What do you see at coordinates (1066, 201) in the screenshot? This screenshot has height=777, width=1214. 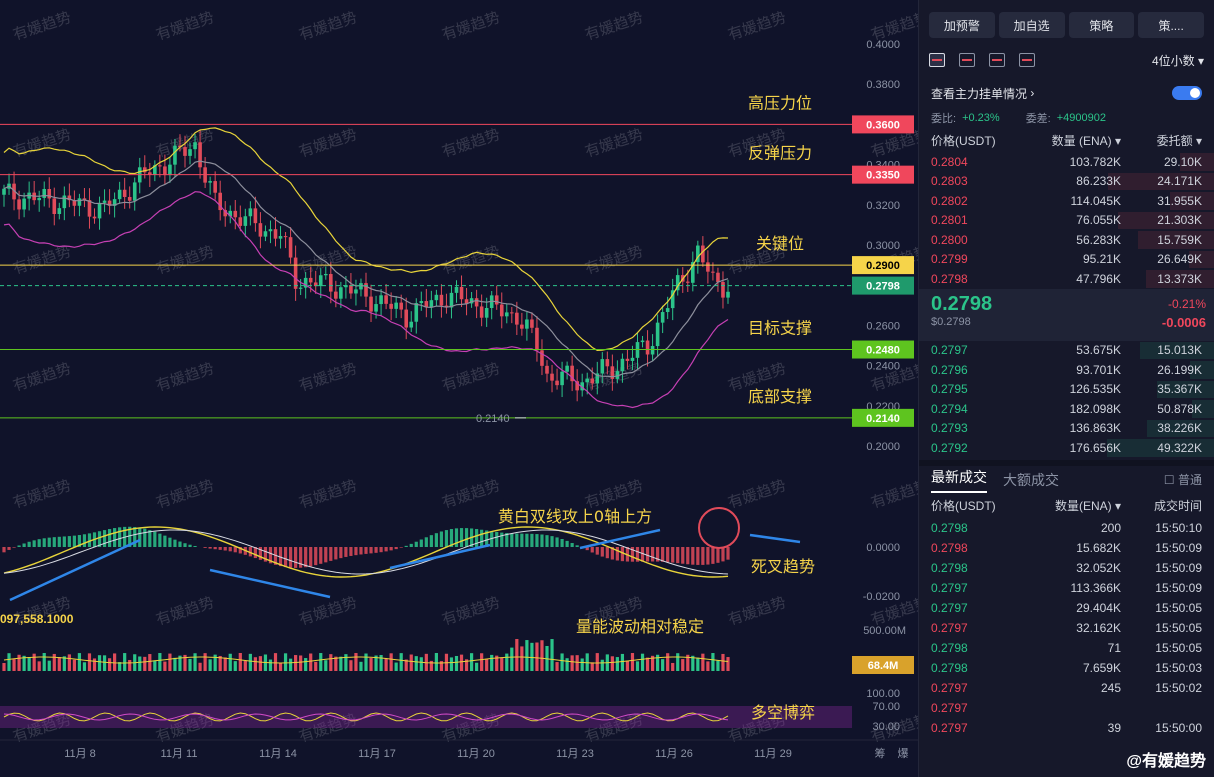 I see `ask-row: 0.2802 114.045K 31.955K` at bounding box center [1066, 201].